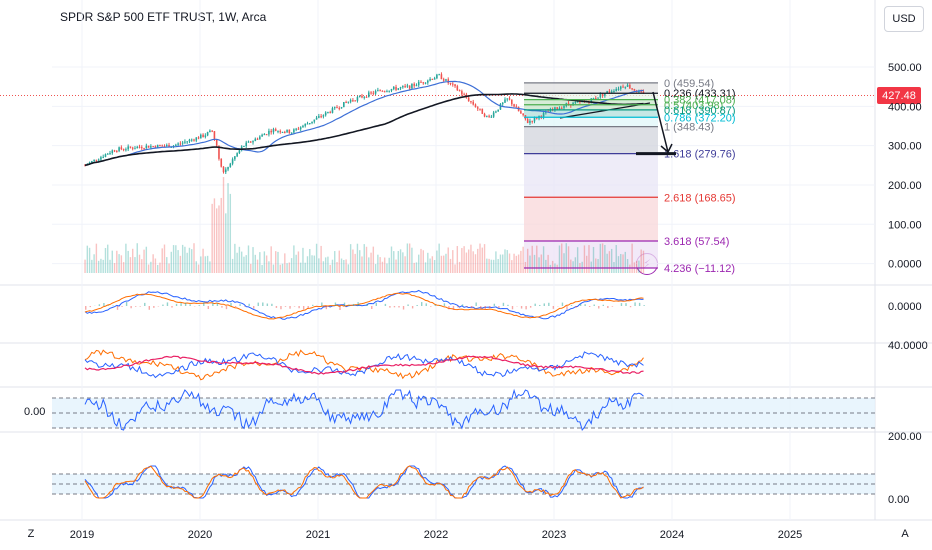 The image size is (932, 550). Describe the element at coordinates (364, 123) in the screenshot. I see `ma-short-line` at that location.